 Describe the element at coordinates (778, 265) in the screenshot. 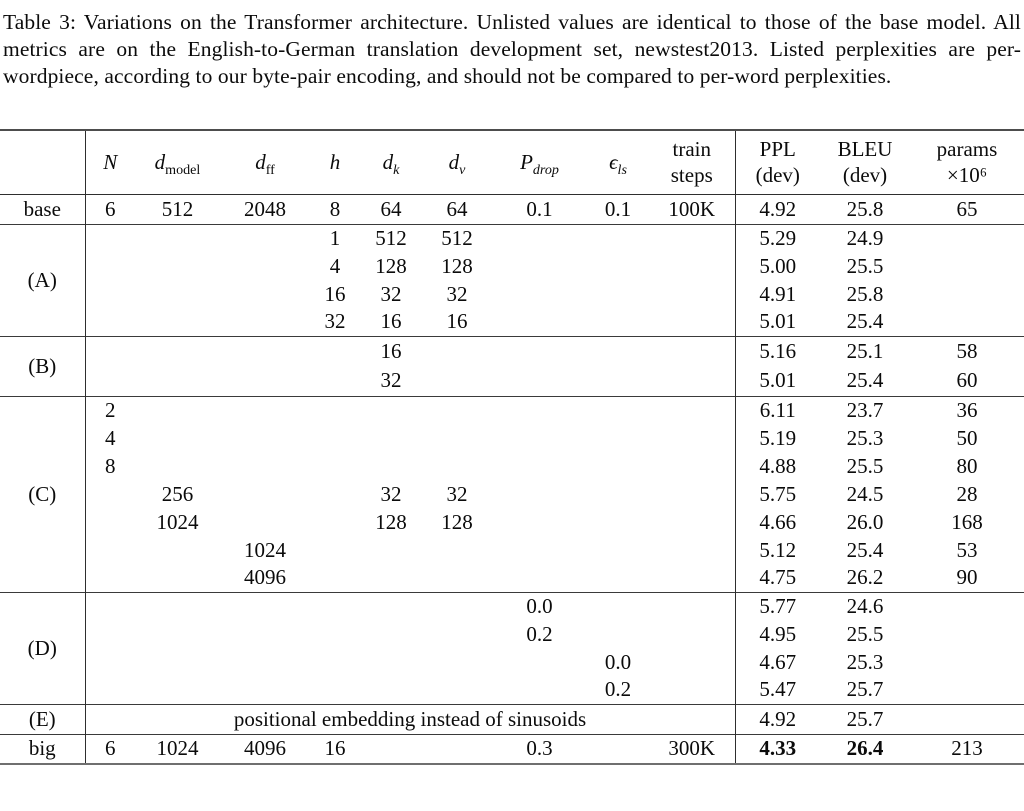

I see `table-cell: 5.00` at that location.